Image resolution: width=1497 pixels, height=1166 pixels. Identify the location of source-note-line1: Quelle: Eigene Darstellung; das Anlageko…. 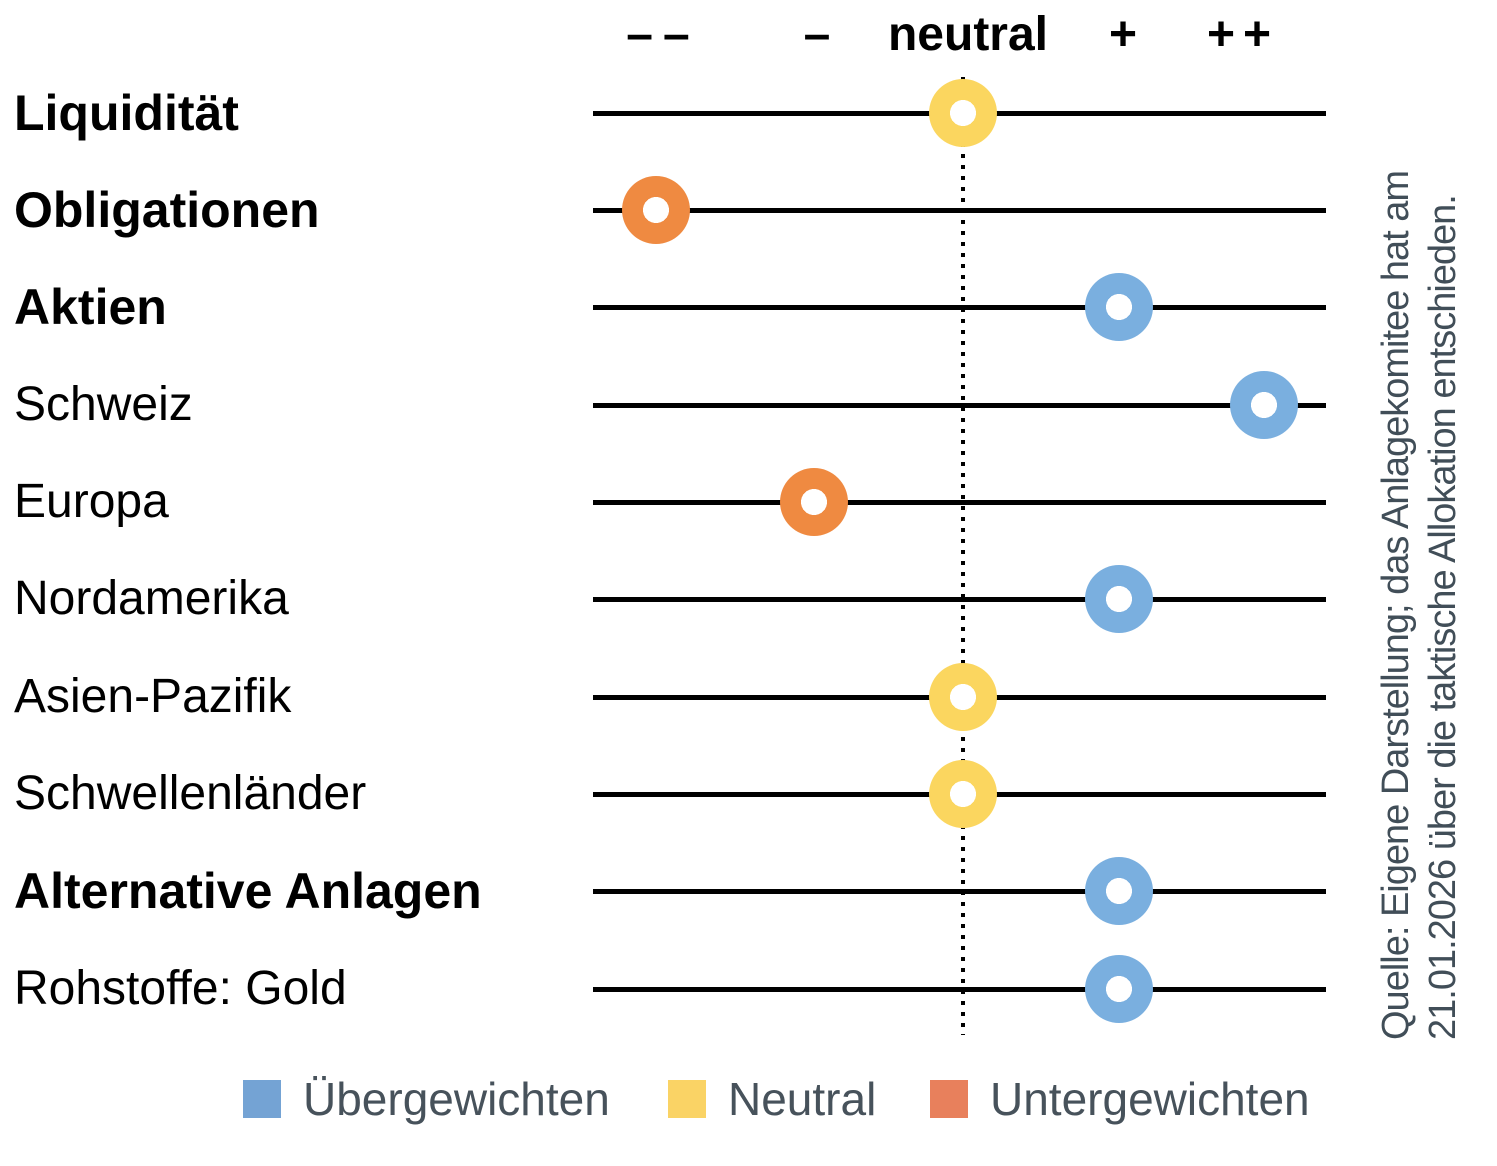
(1396, 605).